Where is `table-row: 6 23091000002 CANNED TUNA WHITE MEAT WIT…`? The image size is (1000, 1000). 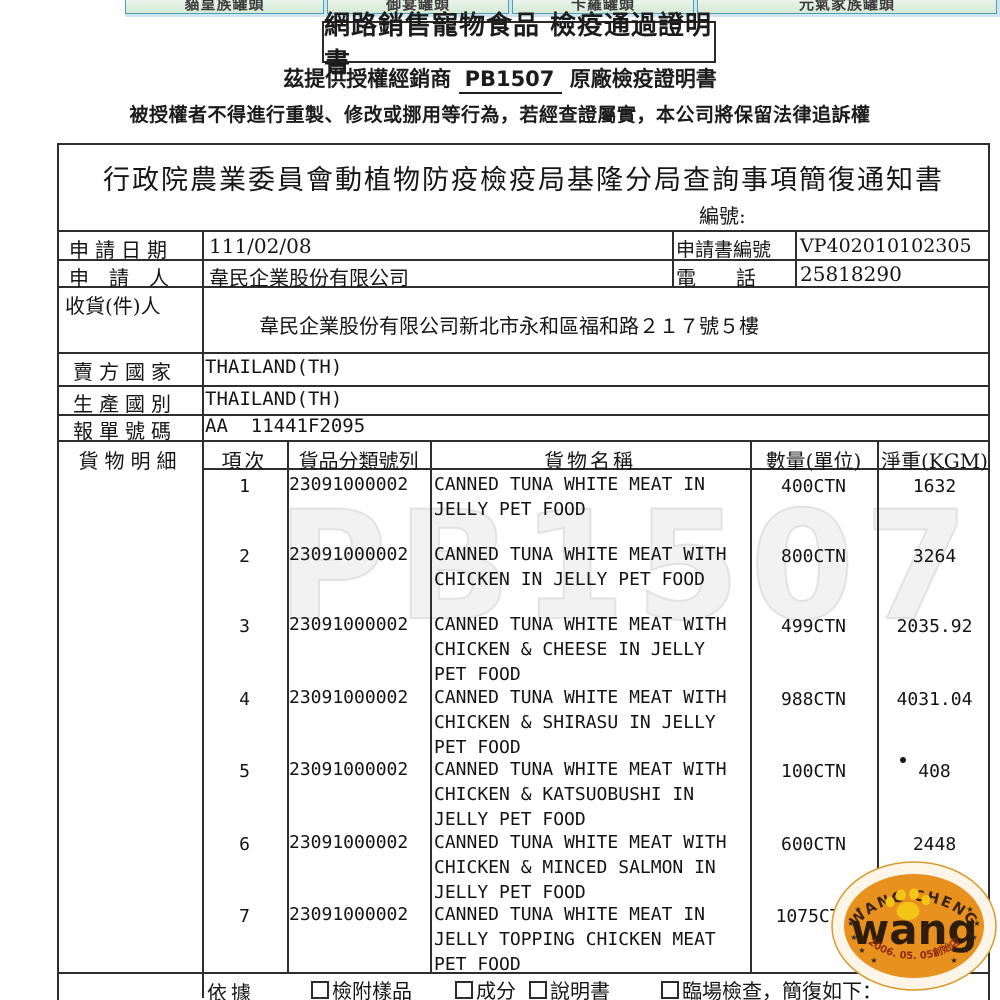 table-row: 6 23091000002 CANNED TUNA WHITE MEAT WIT… is located at coordinates (597, 867).